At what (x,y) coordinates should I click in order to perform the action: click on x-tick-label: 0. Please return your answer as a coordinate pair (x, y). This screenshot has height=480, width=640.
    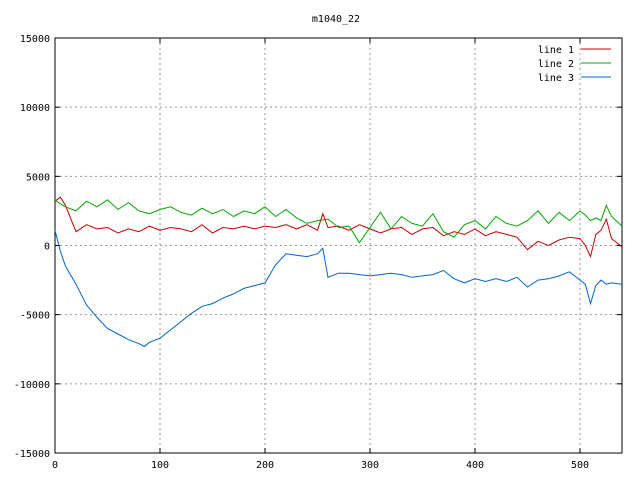
    Looking at the image, I should click on (55, 465).